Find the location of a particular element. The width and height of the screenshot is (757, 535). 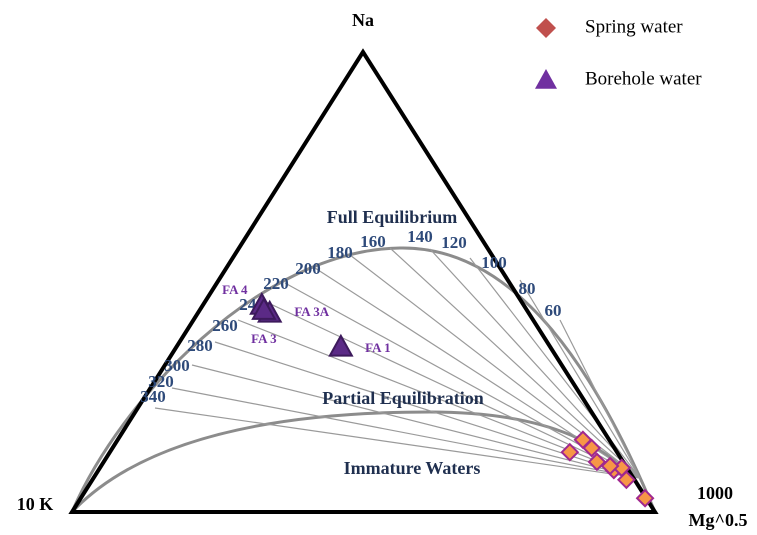

region-label: Immature Waters is located at coordinates (412, 468).